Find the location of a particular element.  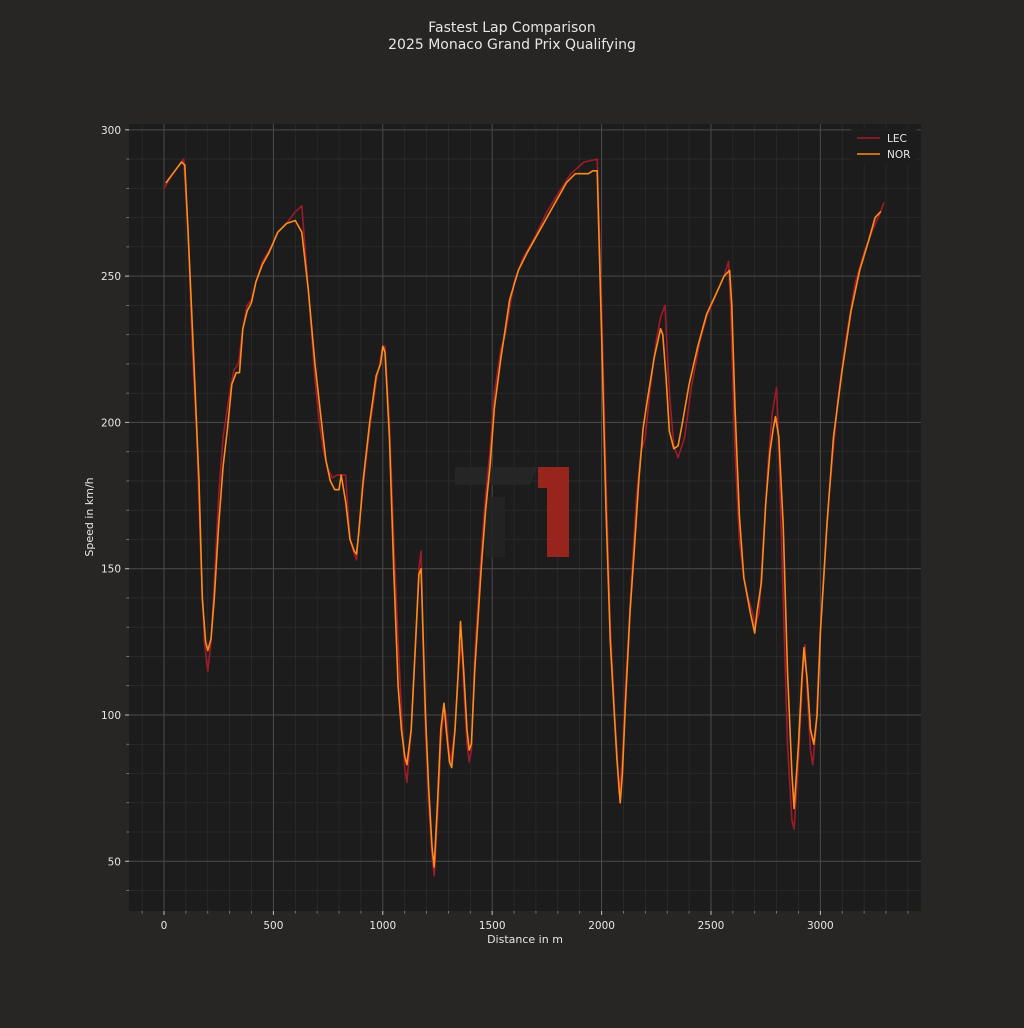

x-axis-label: Distance in m is located at coordinates (525, 939).